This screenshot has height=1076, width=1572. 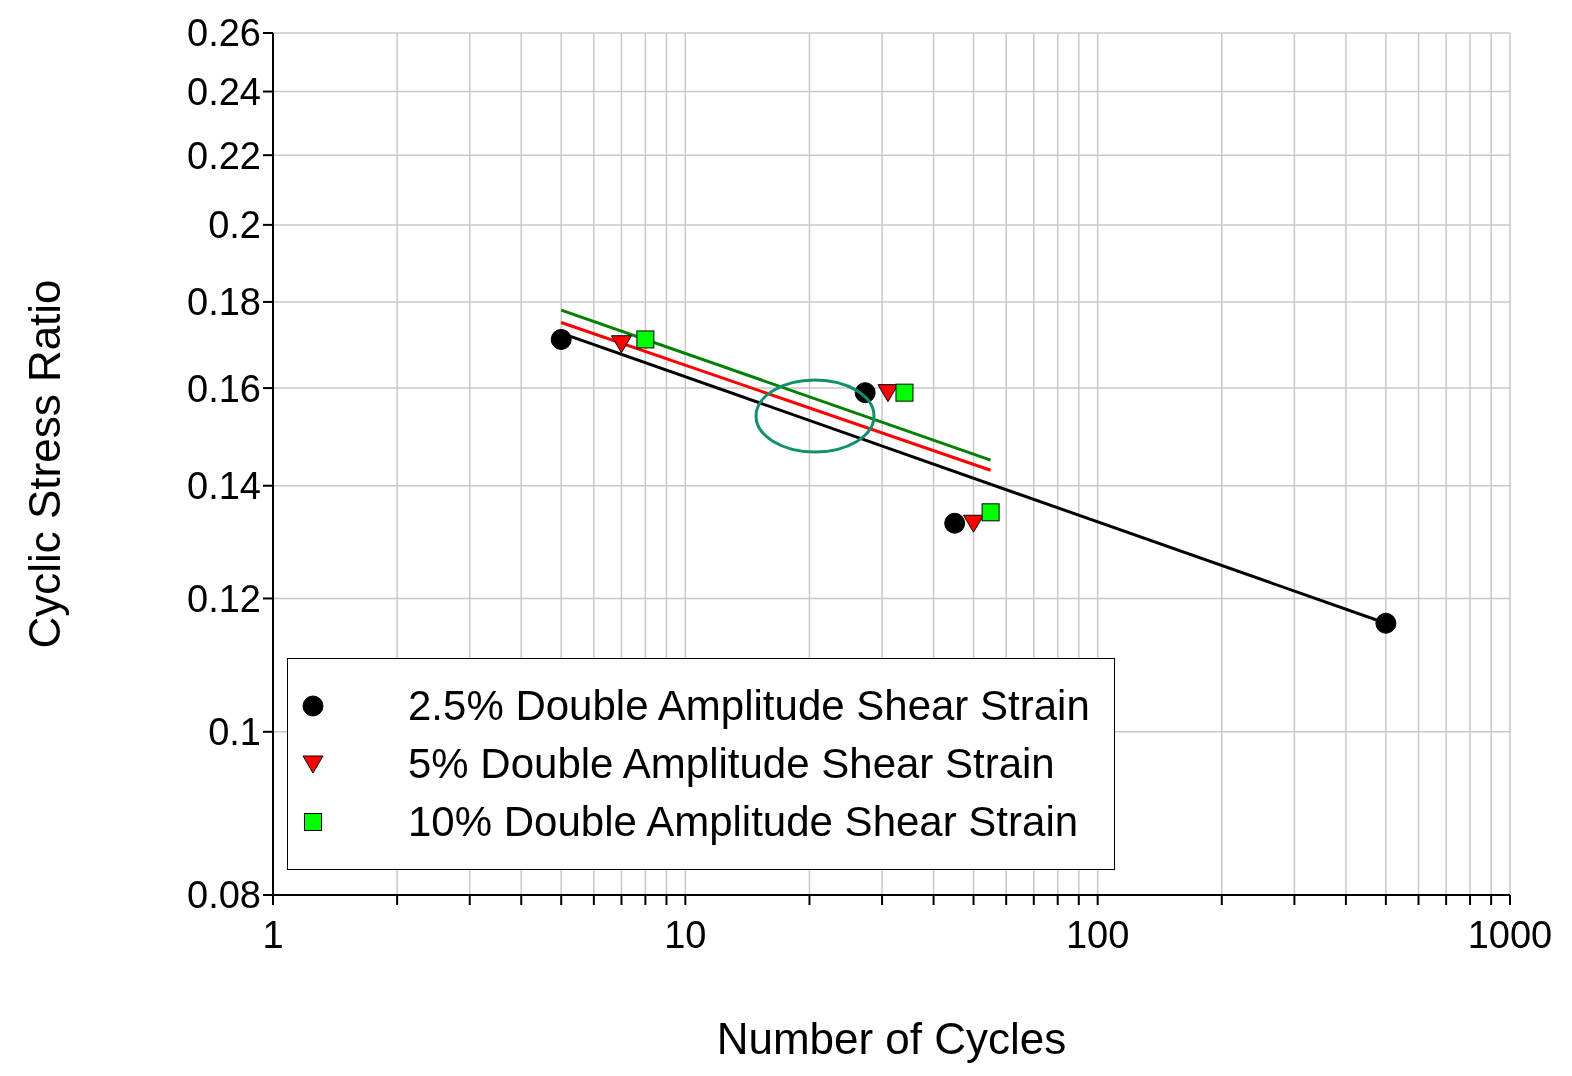 What do you see at coordinates (224, 33) in the screenshot?
I see `y-tick-label: 0.26` at bounding box center [224, 33].